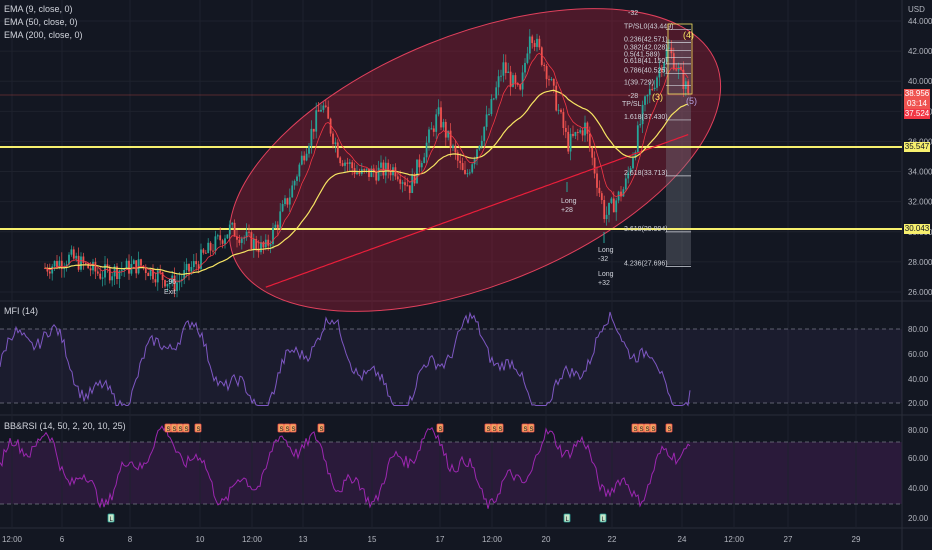 The image size is (932, 550). Describe the element at coordinates (632, 104) in the screenshot. I see `tp2-label: TP/SL` at that location.